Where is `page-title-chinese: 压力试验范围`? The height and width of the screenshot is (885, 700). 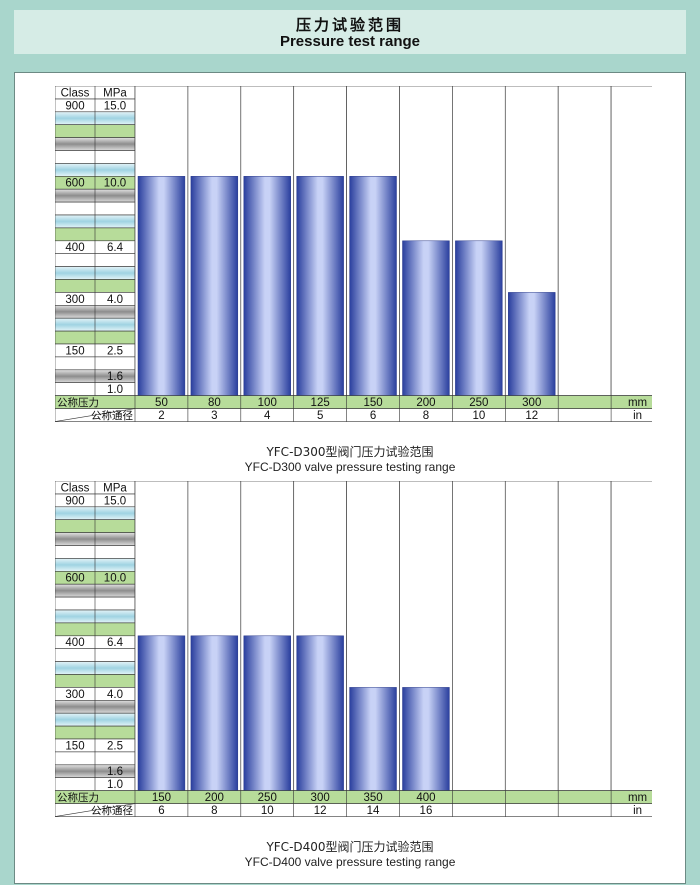
page-title-chinese: 压力试验范围 is located at coordinates (349, 25).